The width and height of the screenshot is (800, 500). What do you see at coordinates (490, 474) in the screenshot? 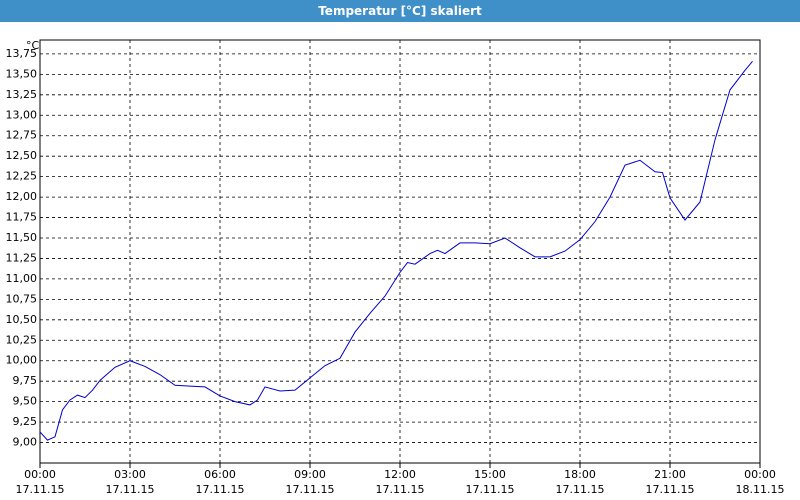
I see `x-tick-label: 15:00` at bounding box center [490, 474].